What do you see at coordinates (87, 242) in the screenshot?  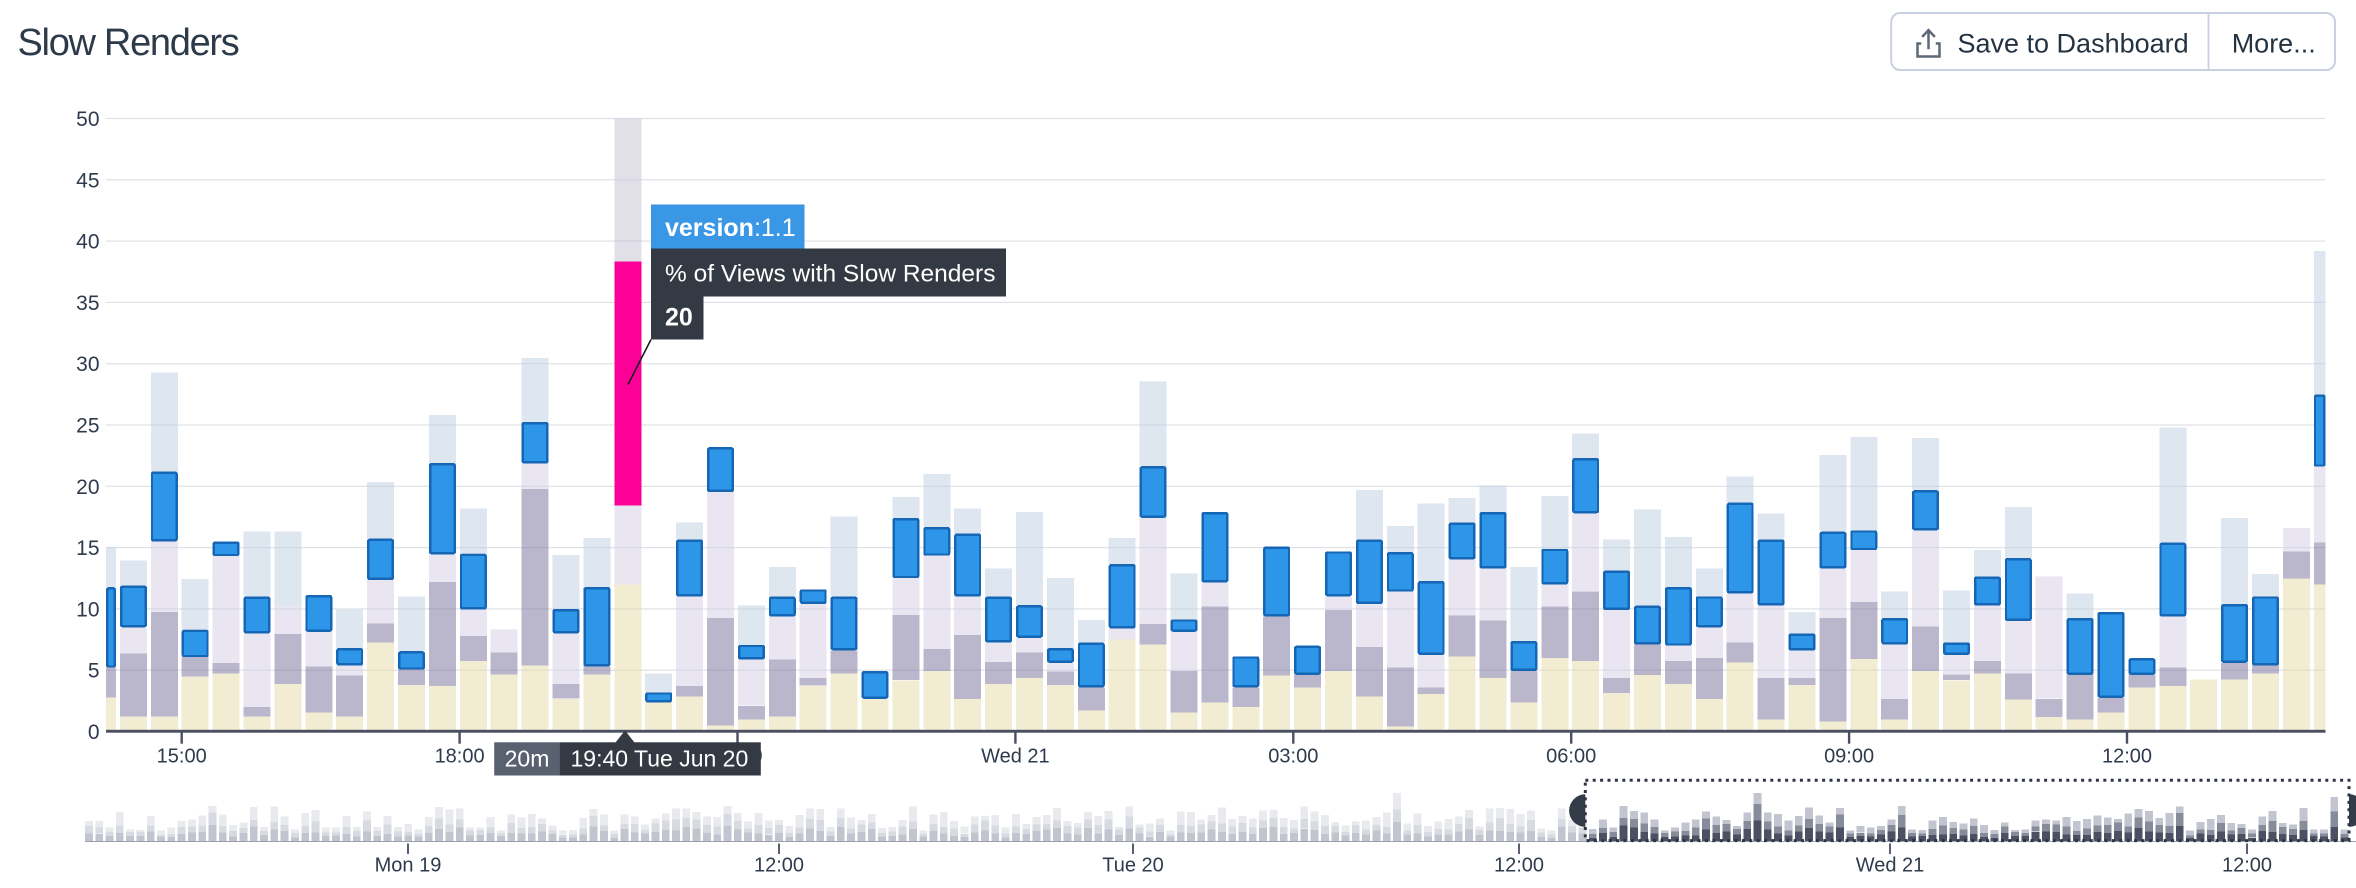 I see `svg-text: 40` at bounding box center [87, 242].